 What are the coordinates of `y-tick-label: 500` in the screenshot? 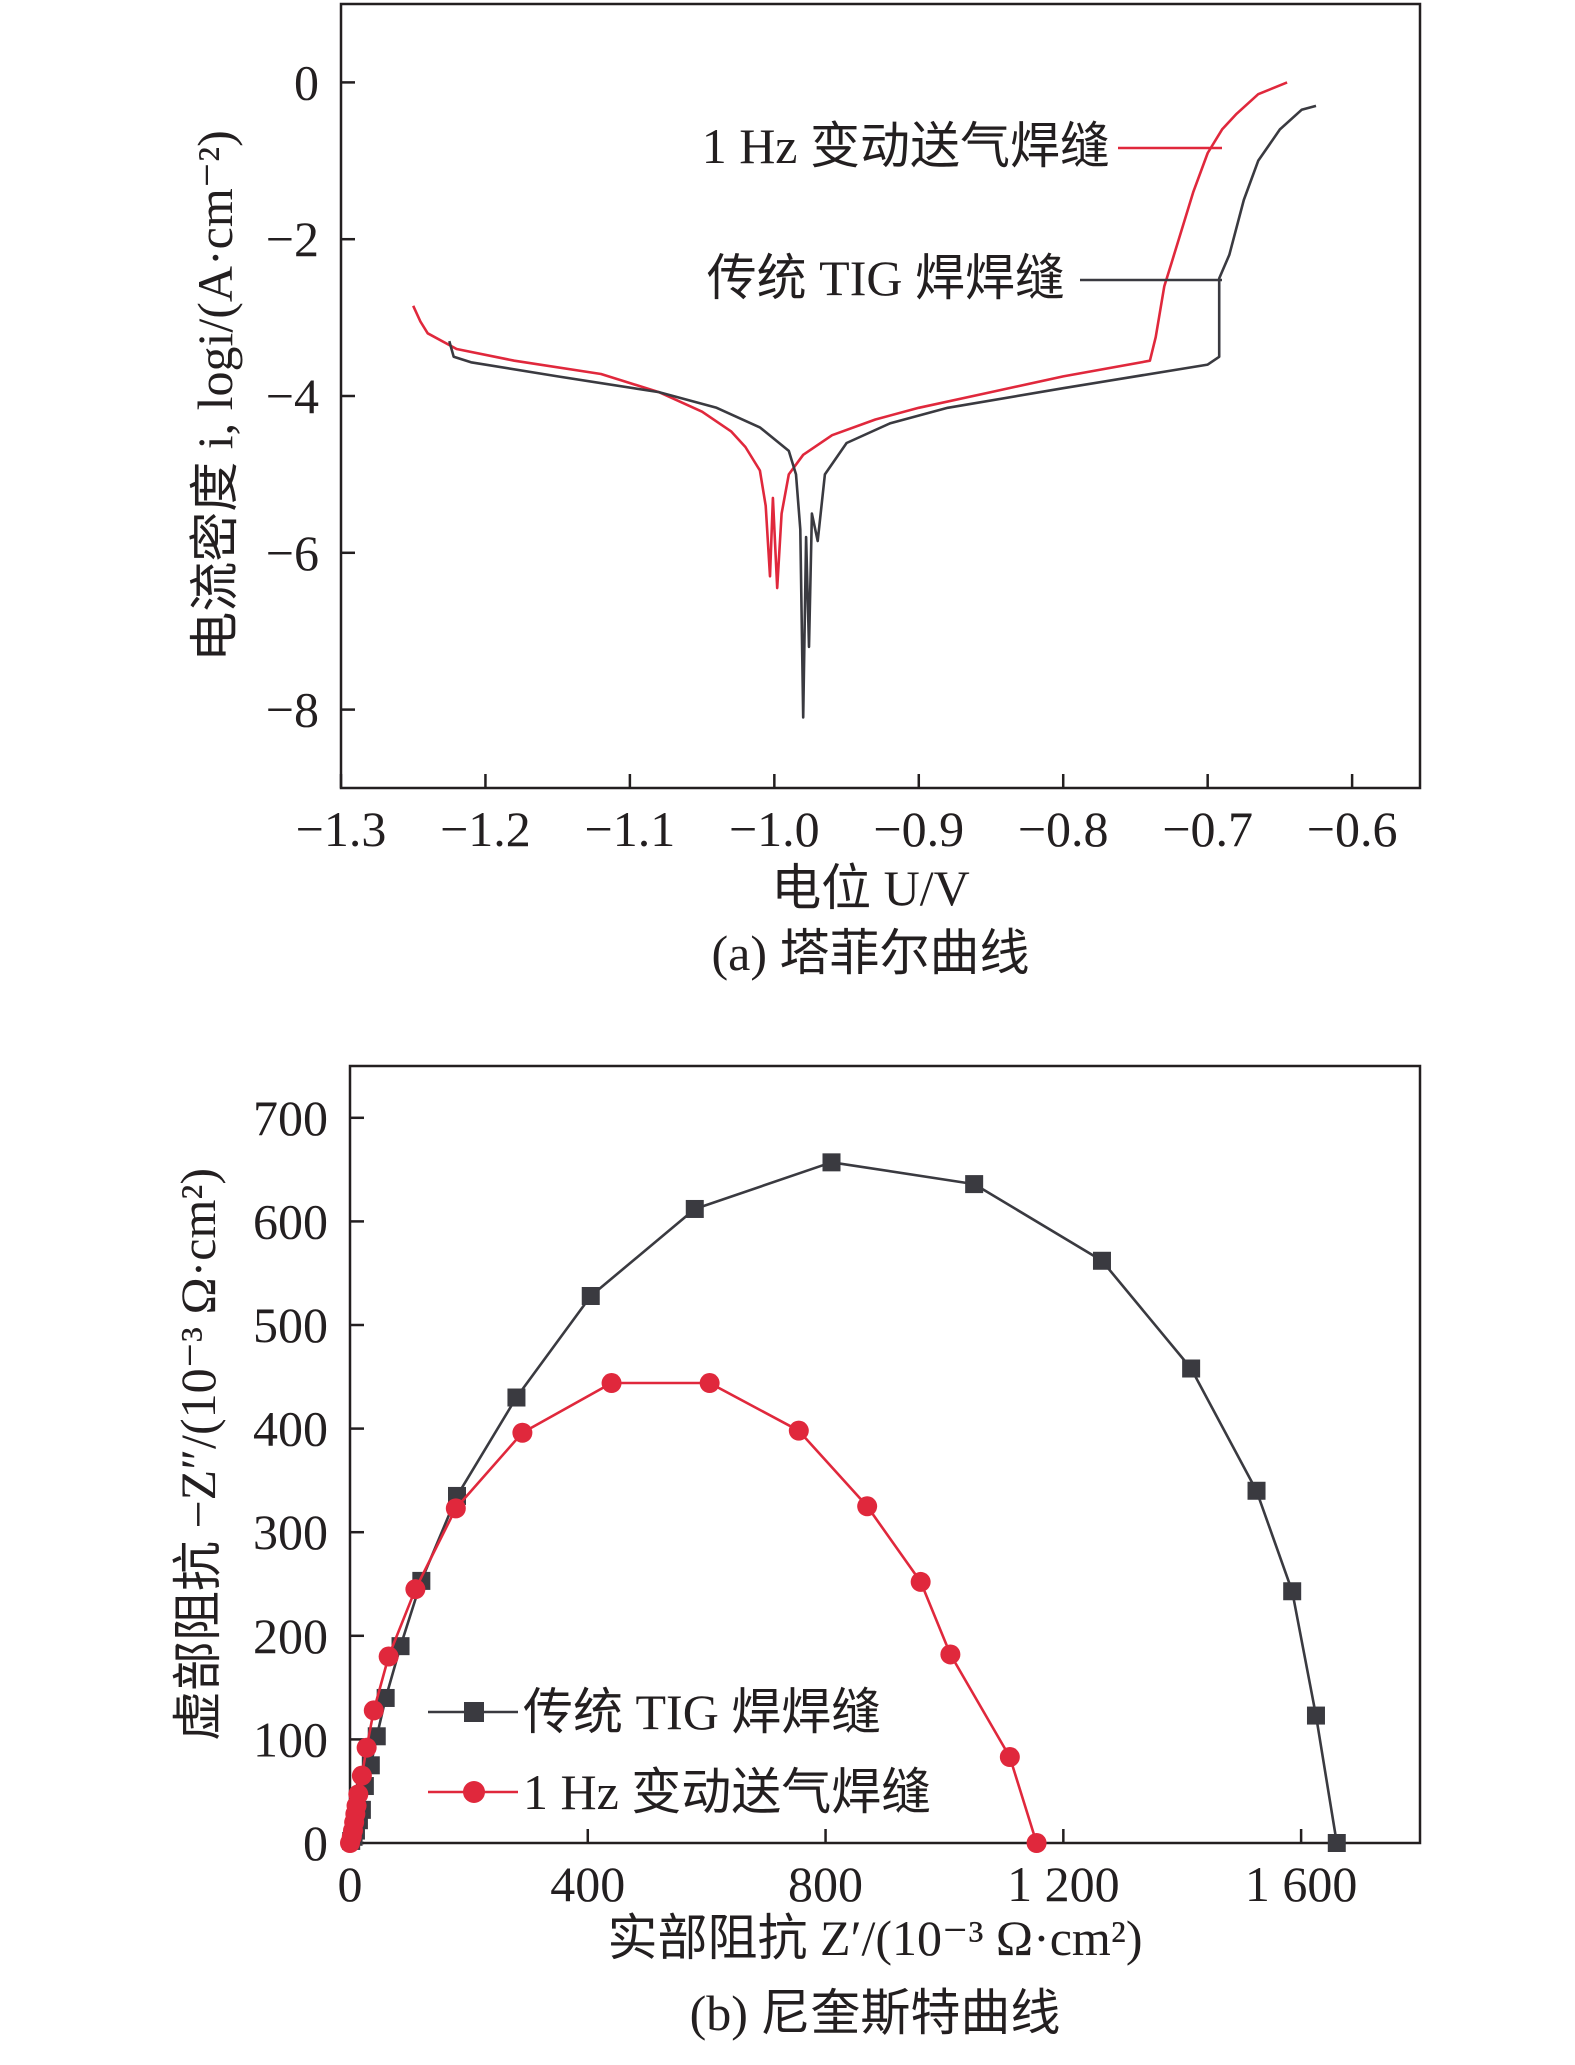 It's located at (290, 1325).